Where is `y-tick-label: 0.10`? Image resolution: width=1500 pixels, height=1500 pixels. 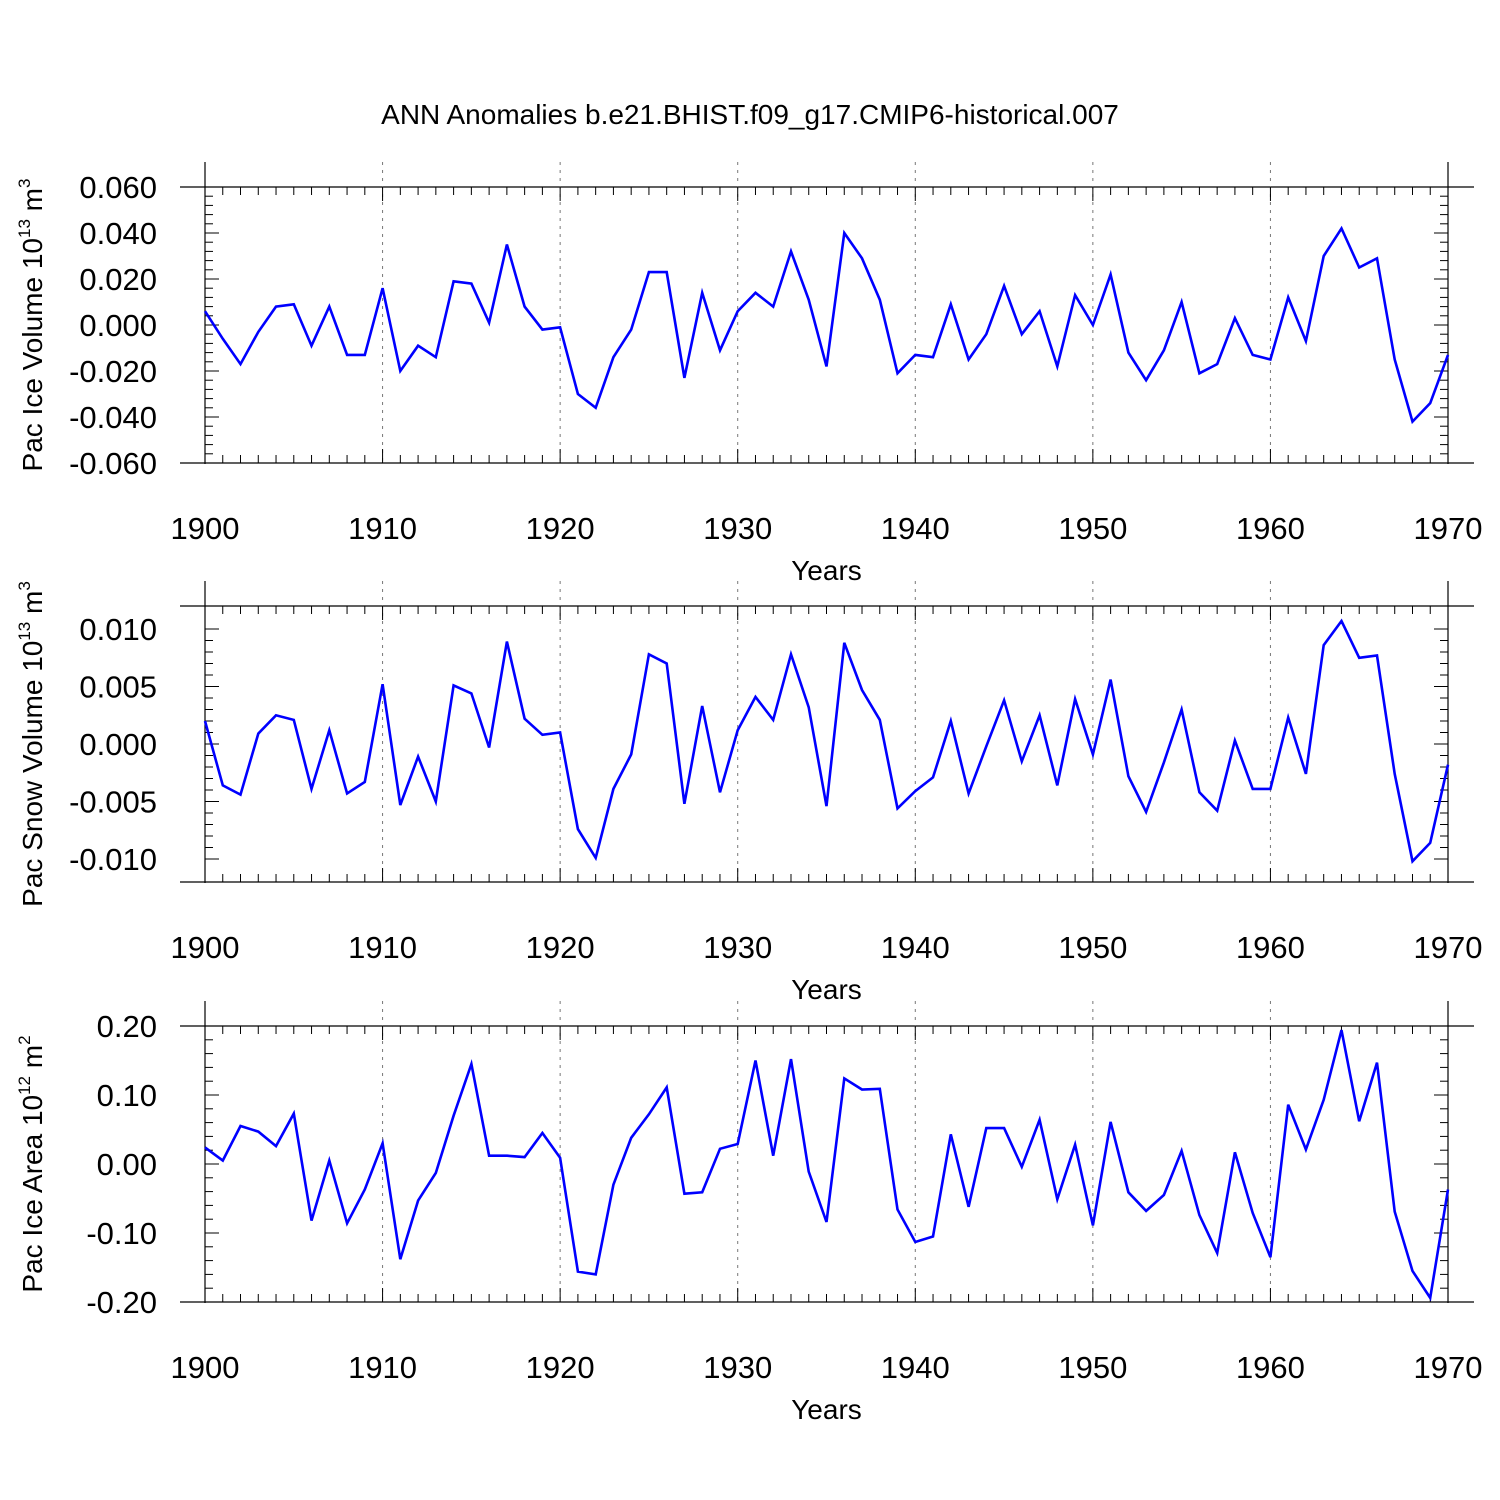
y-tick-label: 0.10 is located at coordinates (127, 1095).